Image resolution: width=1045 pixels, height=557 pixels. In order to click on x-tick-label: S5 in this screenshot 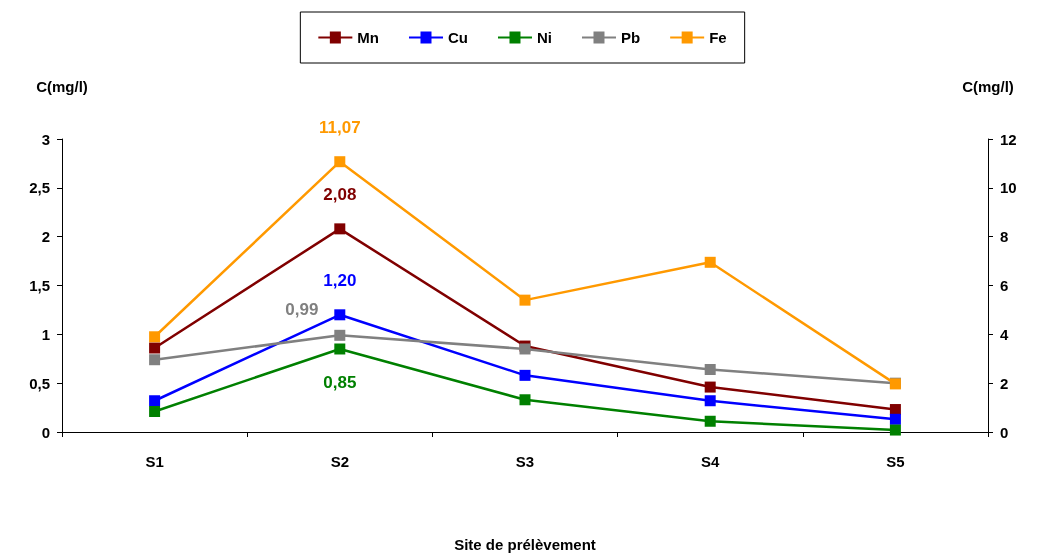, I will do `click(895, 461)`.